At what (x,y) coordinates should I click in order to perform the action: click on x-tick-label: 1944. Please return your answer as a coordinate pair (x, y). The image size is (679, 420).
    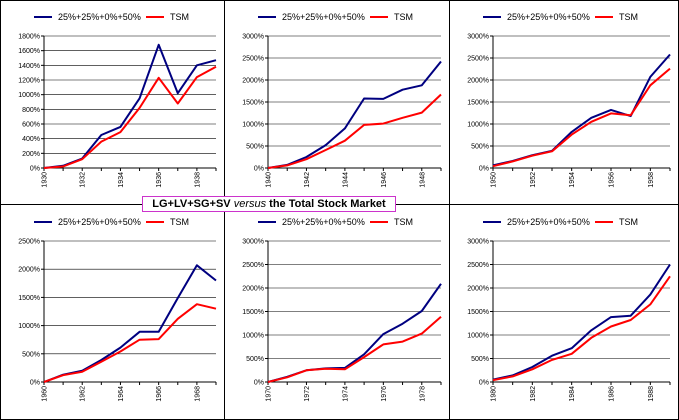
    Looking at the image, I should click on (345, 180).